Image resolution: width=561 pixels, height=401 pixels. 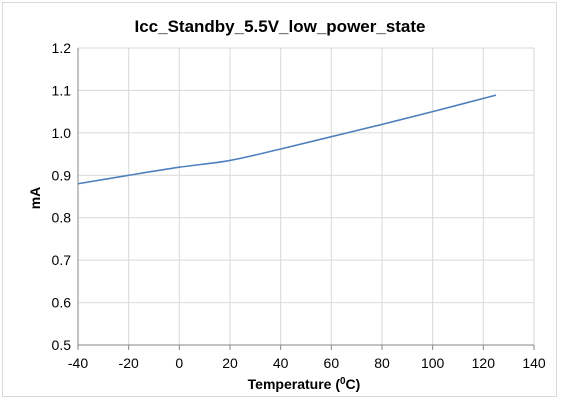 What do you see at coordinates (35, 198) in the screenshot?
I see `y-axis-label: mA` at bounding box center [35, 198].